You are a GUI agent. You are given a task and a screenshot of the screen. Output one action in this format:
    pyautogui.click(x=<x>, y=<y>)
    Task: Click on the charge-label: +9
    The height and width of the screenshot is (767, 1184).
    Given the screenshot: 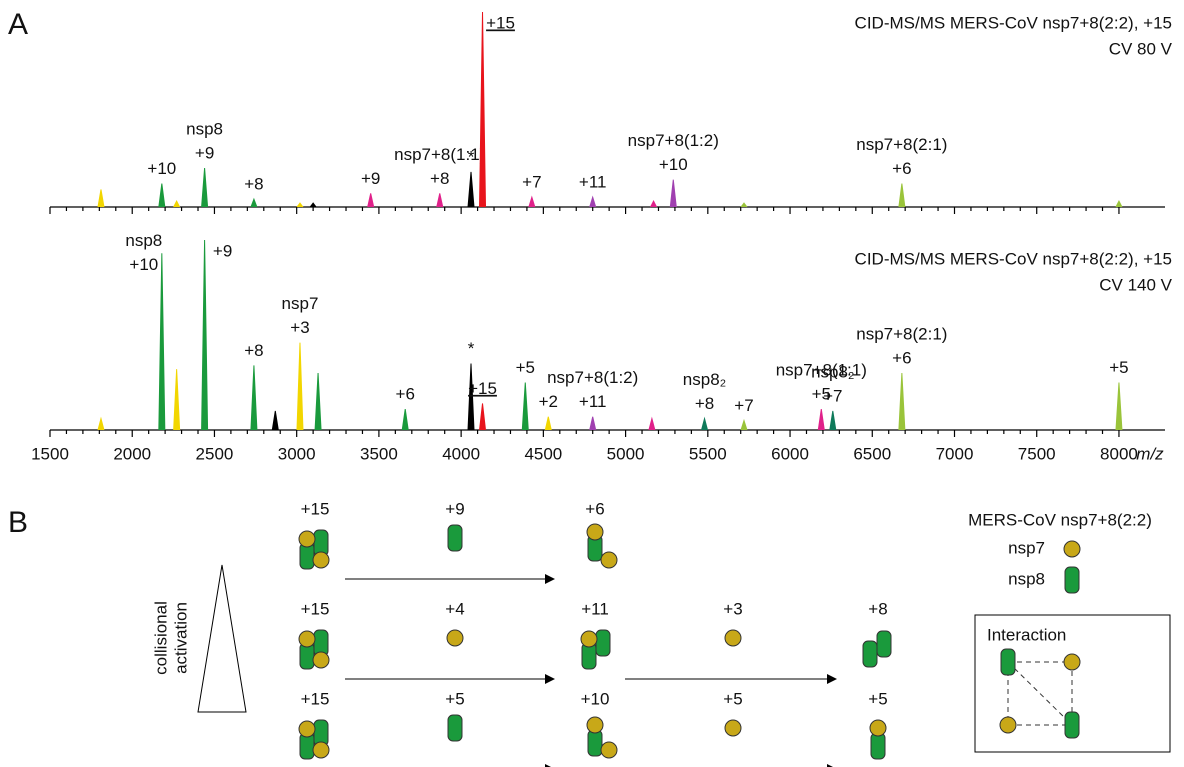 What is the action you would take?
    pyautogui.click(x=454, y=508)
    